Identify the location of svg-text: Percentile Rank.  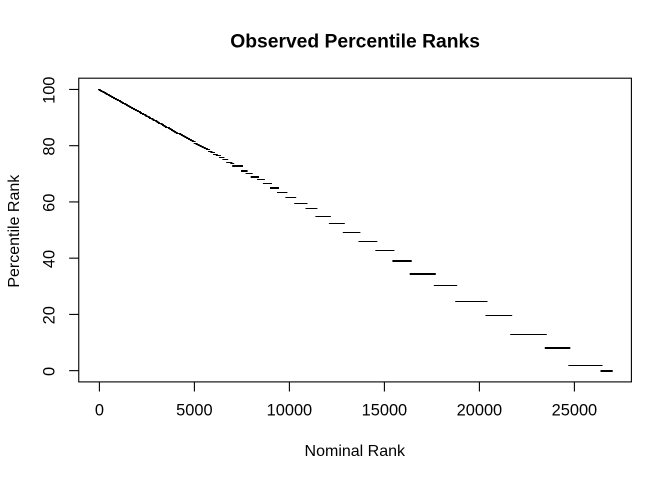
(14, 231).